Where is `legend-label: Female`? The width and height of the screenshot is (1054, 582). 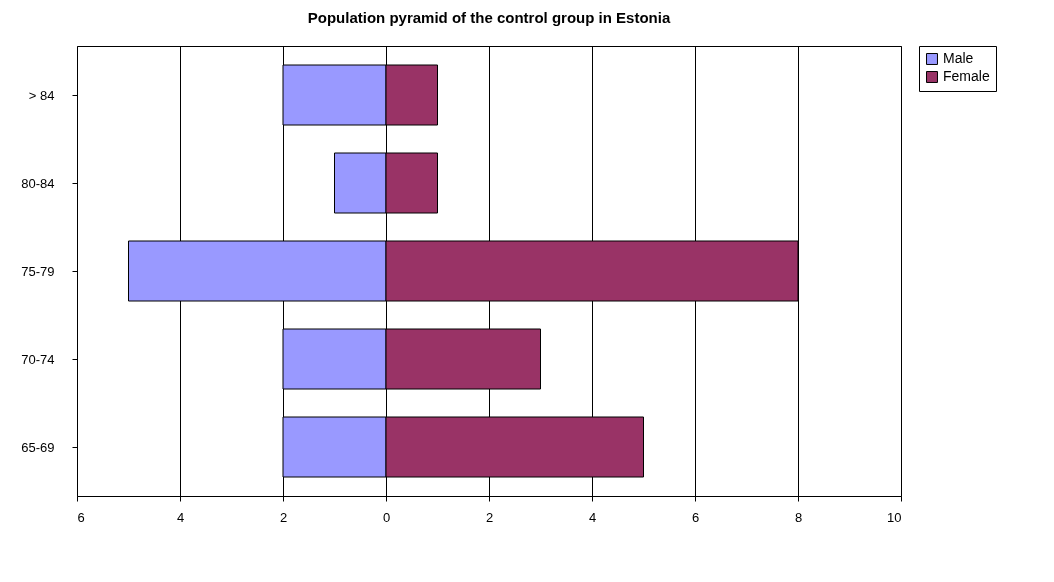
legend-label: Female is located at coordinates (966, 76).